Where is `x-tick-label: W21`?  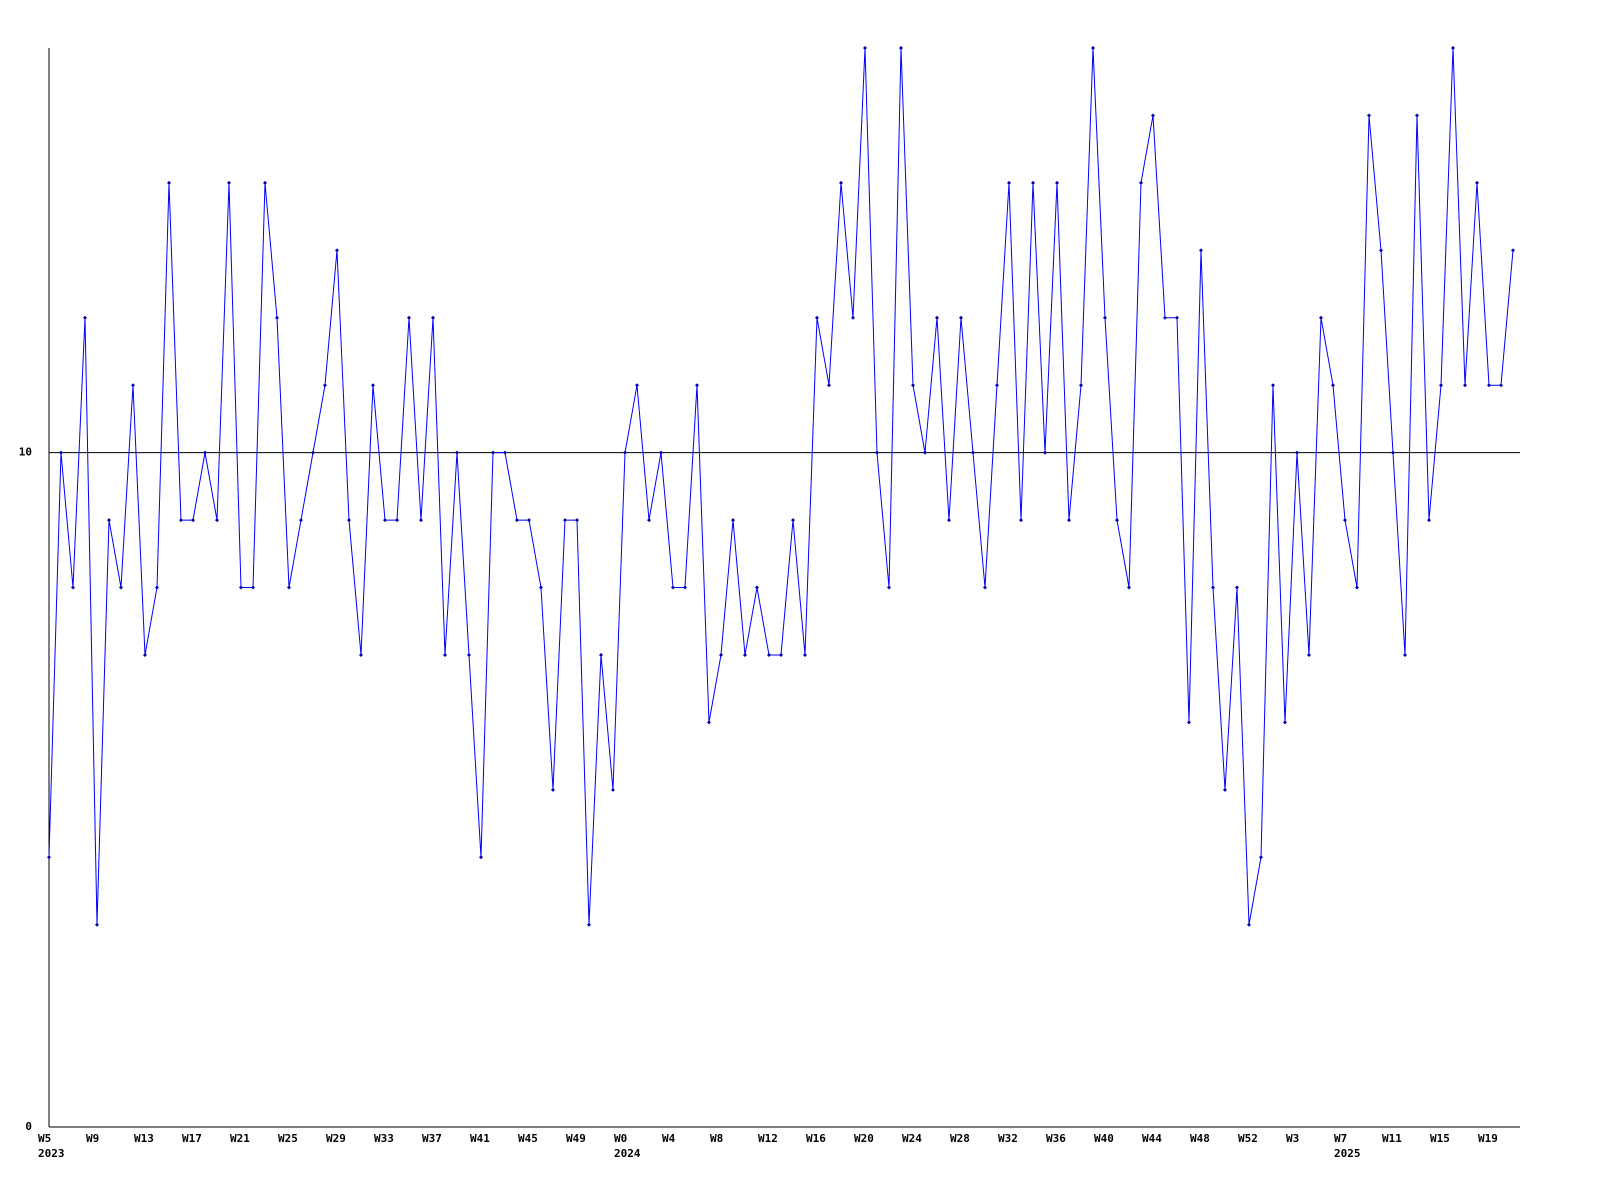 x-tick-label: W21 is located at coordinates (240, 1138).